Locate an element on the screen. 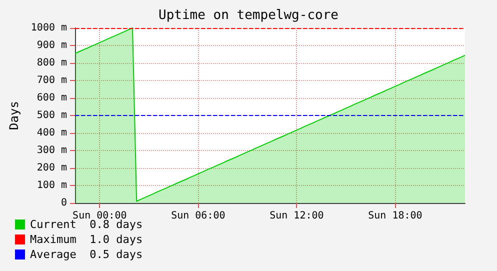 The image size is (497, 271). y-tick-label: 0 is located at coordinates (64, 203).